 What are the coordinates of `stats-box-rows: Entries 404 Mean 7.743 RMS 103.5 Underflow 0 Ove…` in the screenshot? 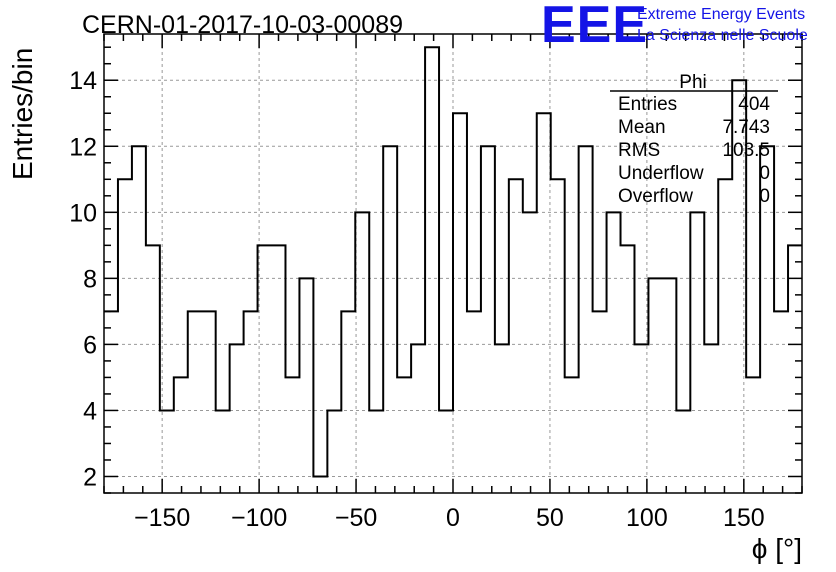 It's located at (694, 150).